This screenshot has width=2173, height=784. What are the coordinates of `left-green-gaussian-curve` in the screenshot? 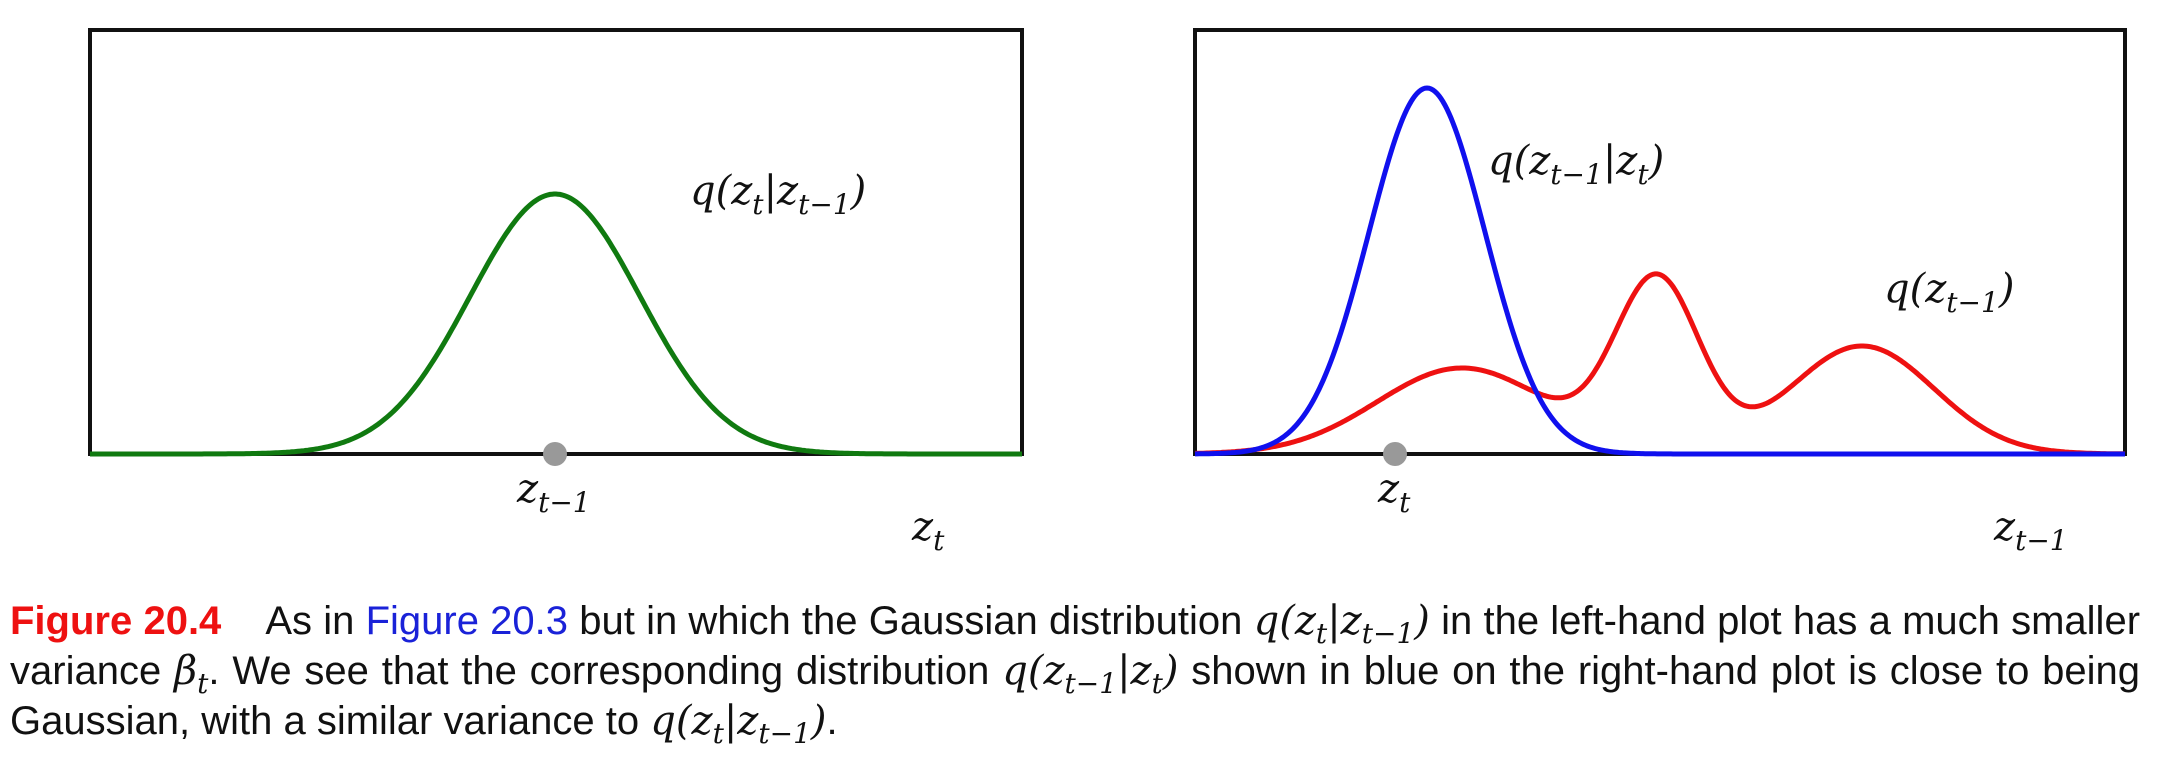 It's located at (556, 324).